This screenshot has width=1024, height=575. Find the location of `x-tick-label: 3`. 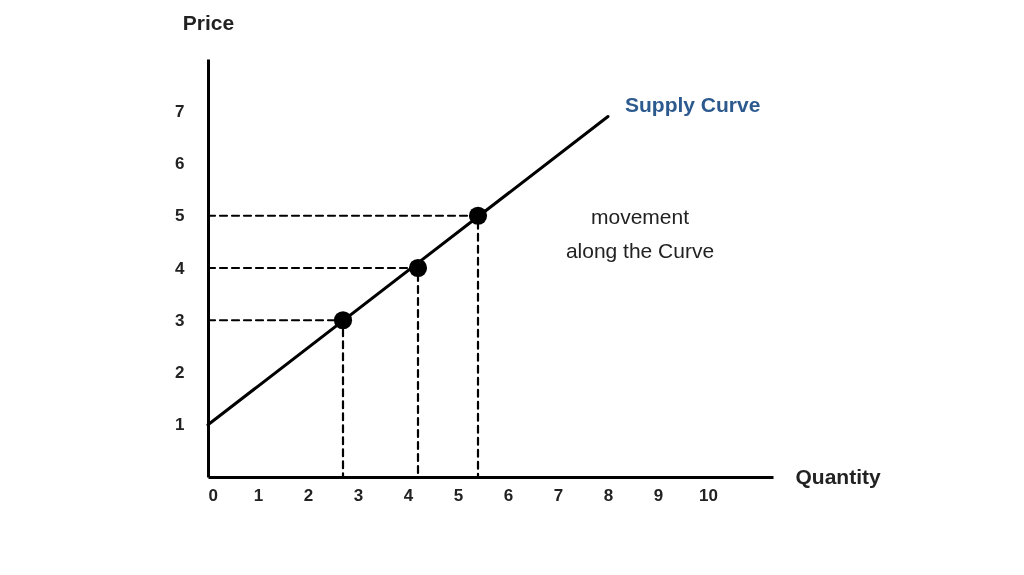

x-tick-label: 3 is located at coordinates (358, 495).